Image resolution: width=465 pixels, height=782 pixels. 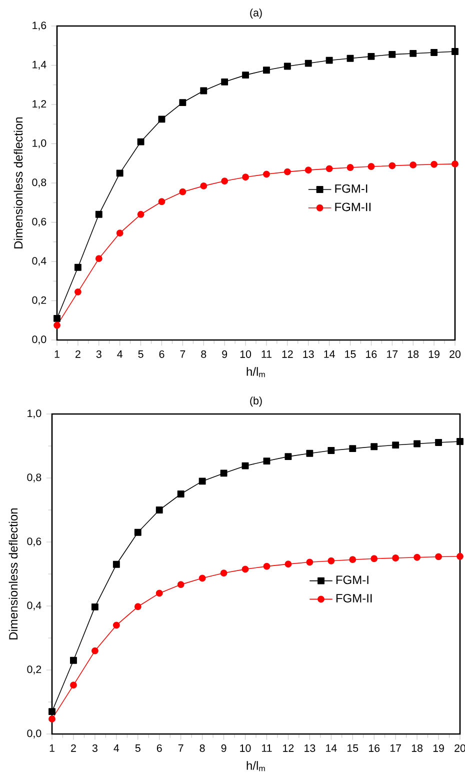 I want to click on x-axis-title: h/l$_{m}$, so click(x=255, y=372).